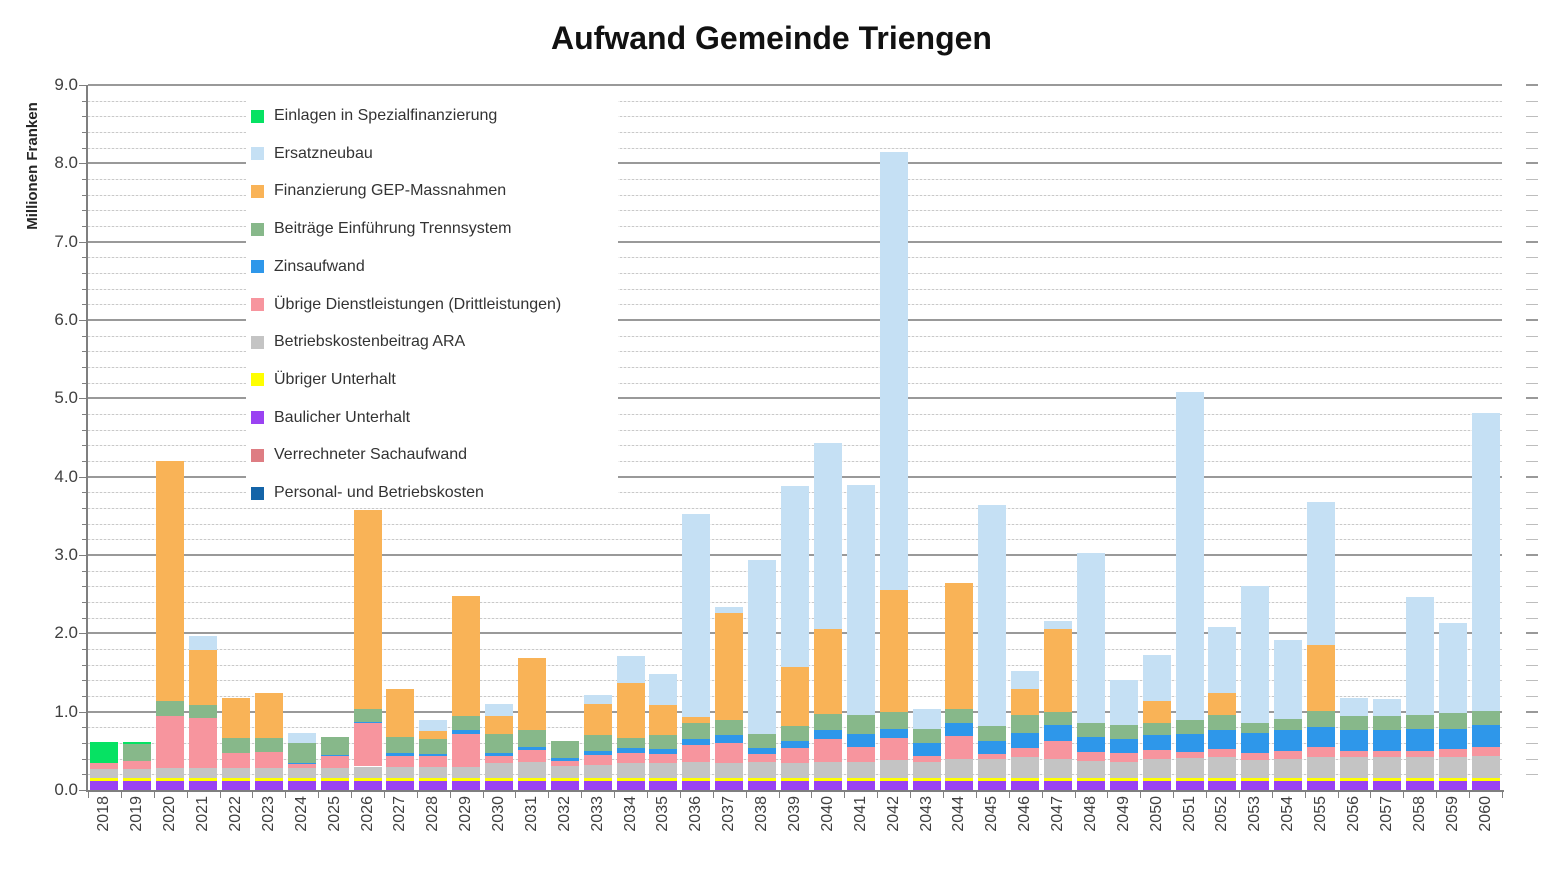 This screenshot has width=1543, height=881. I want to click on legend-item: Verrechneter Sachaufwand, so click(359, 455).